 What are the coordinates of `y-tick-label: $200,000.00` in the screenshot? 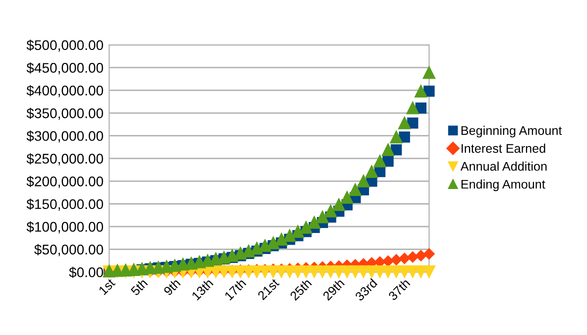 It's located at (65, 182).